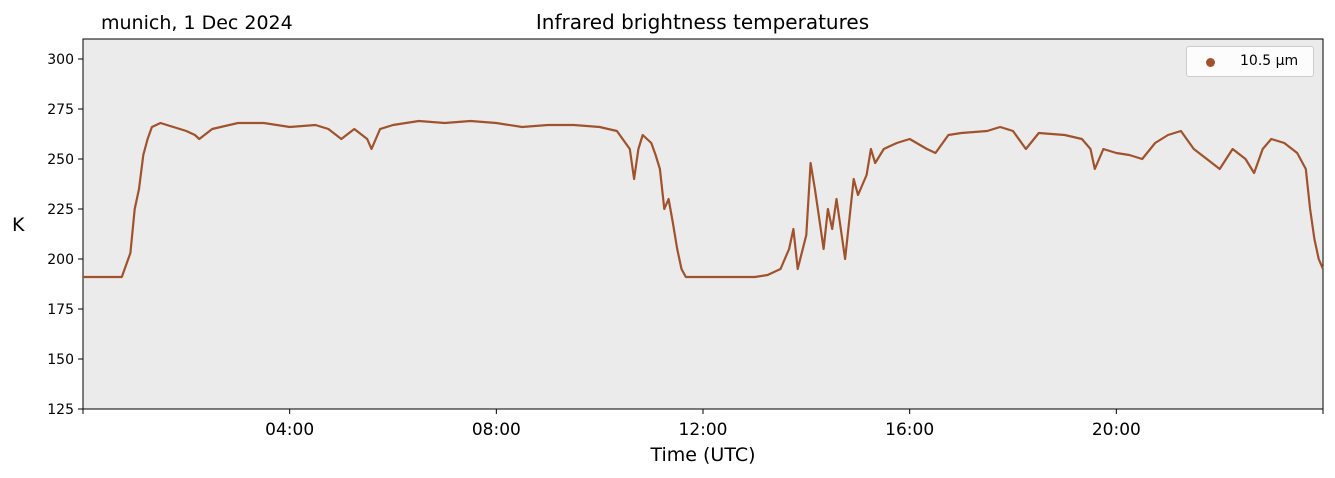 Image resolution: width=1335 pixels, height=478 pixels. Describe the element at coordinates (1116, 430) in the screenshot. I see `x-tick-label: 20:00` at that location.